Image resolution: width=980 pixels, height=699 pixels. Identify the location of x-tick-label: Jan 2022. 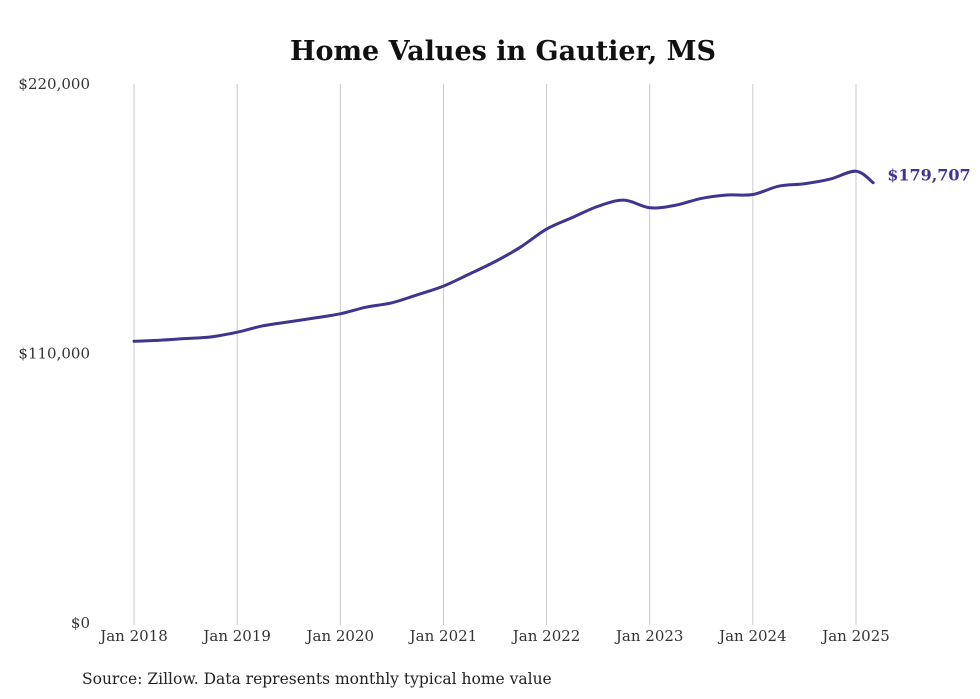
(546, 636).